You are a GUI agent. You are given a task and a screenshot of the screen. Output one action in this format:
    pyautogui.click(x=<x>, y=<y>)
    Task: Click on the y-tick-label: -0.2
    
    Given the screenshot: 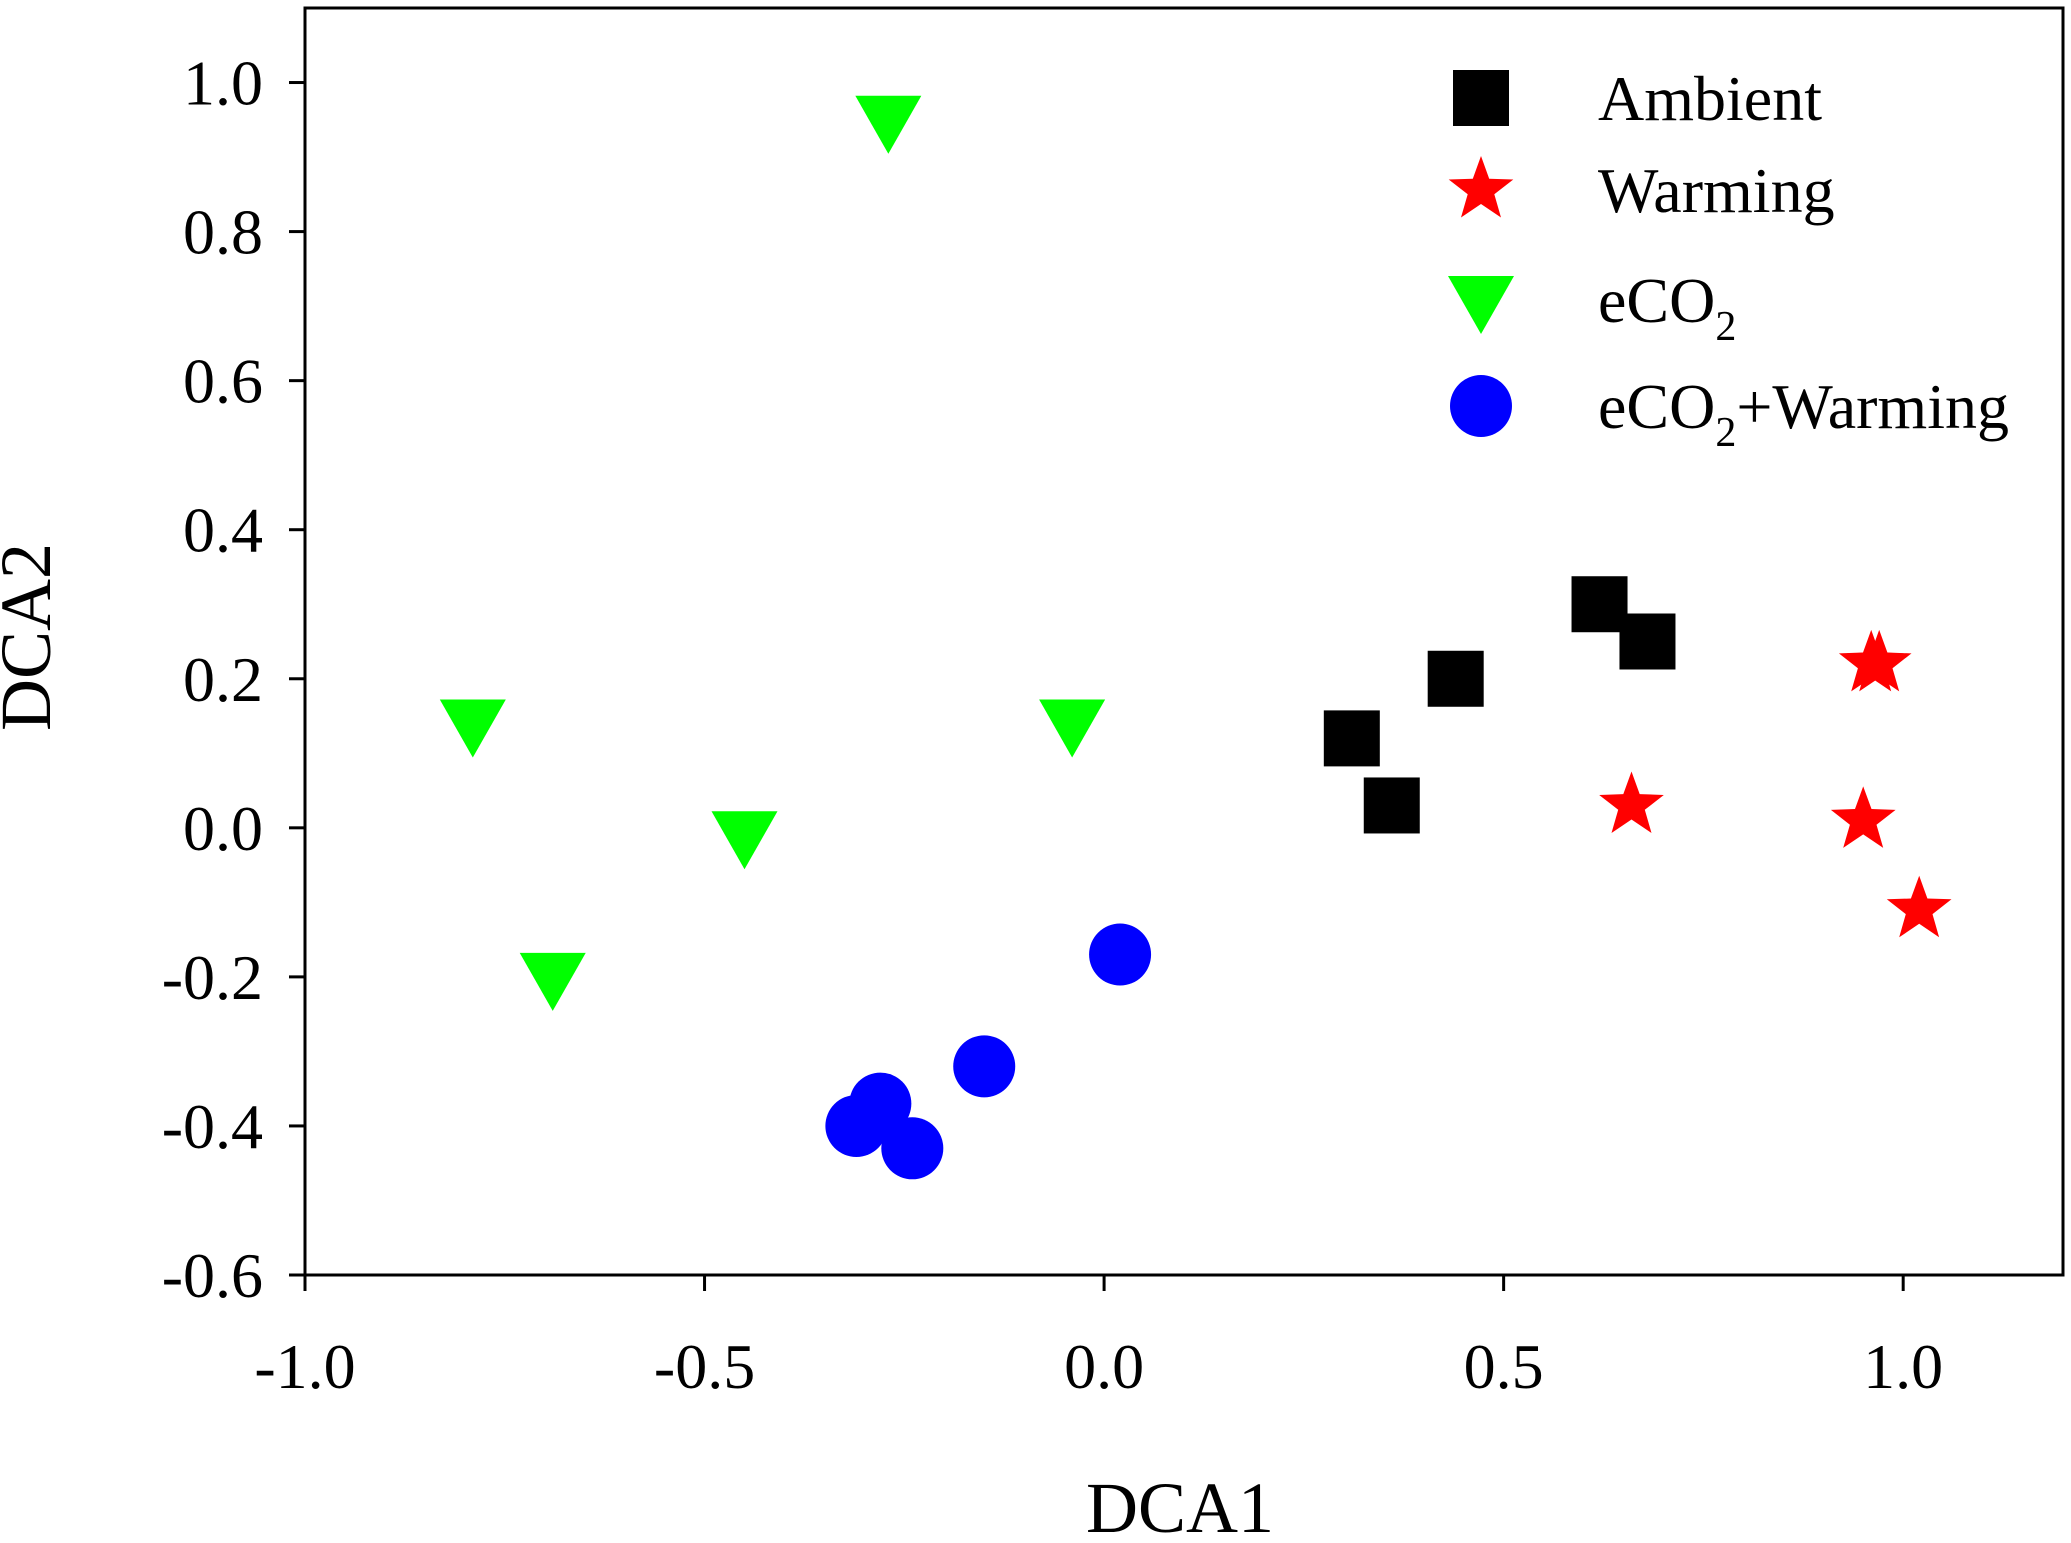 What is the action you would take?
    pyautogui.click(x=212, y=977)
    